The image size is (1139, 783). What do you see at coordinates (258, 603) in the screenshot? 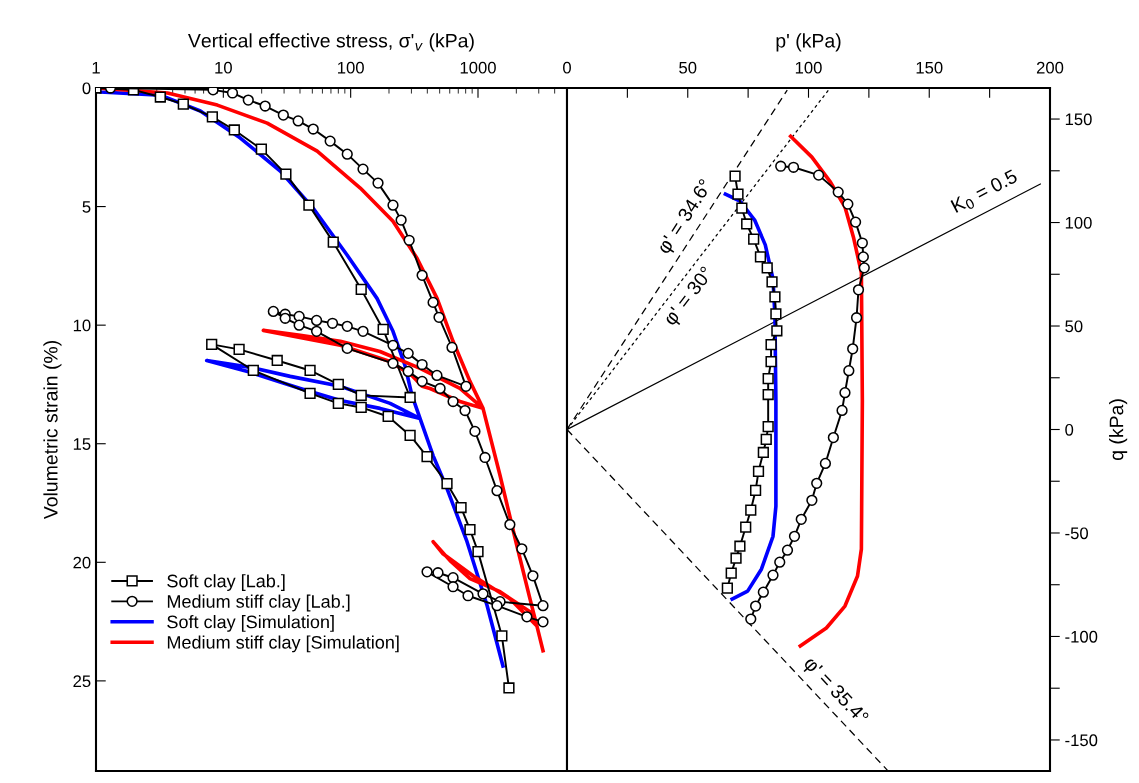
I see `legend-label: Medium stiff clay [Lab.]` at bounding box center [258, 603].